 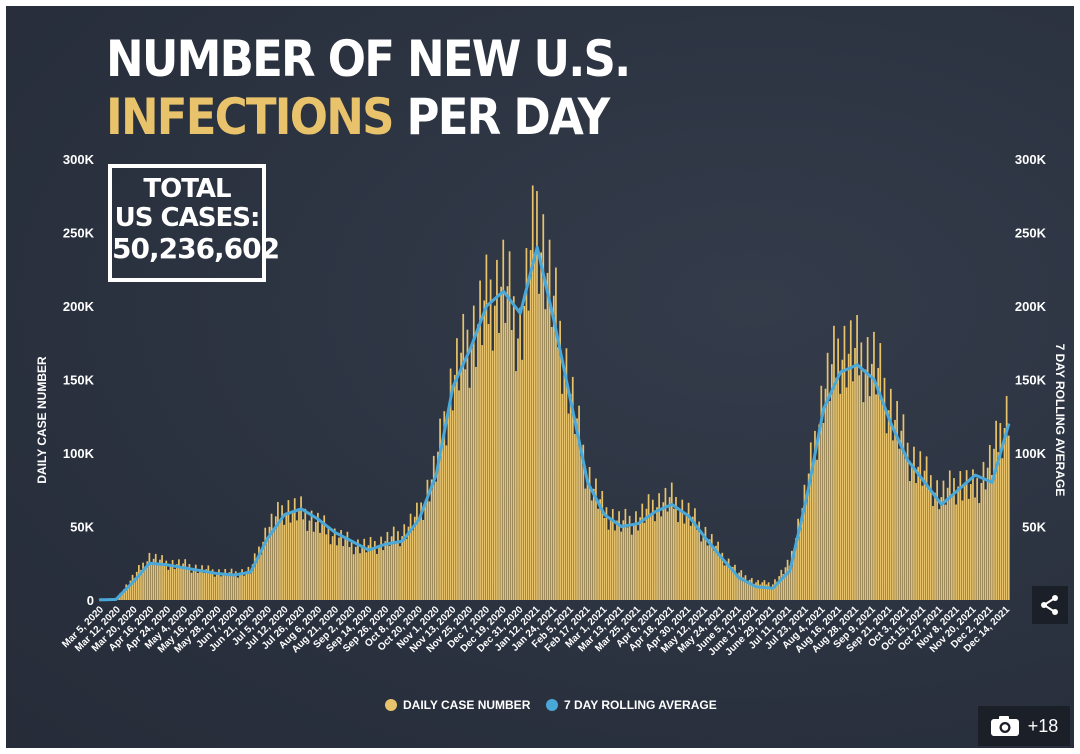 I want to click on y-tick-label: 200K, so click(x=79, y=306).